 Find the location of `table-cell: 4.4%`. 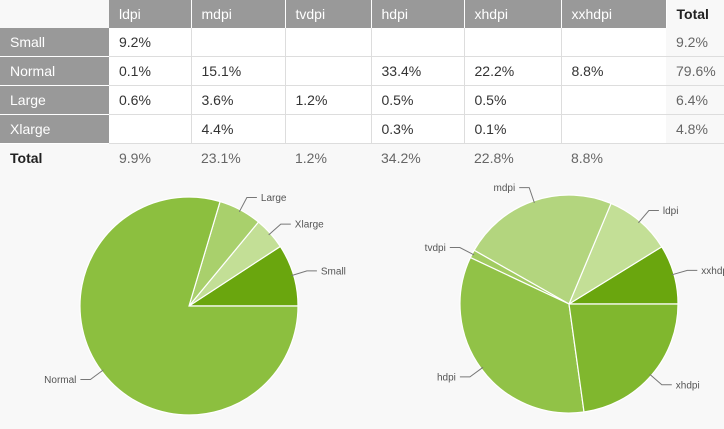

table-cell: 4.4% is located at coordinates (238, 129).